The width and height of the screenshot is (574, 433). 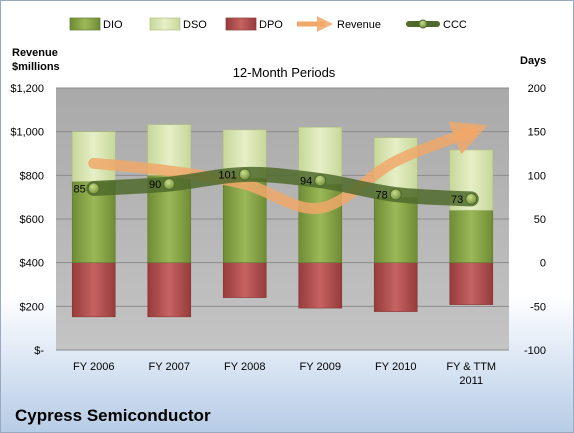 I want to click on dpo-legend-label: DPO, so click(x=271, y=25).